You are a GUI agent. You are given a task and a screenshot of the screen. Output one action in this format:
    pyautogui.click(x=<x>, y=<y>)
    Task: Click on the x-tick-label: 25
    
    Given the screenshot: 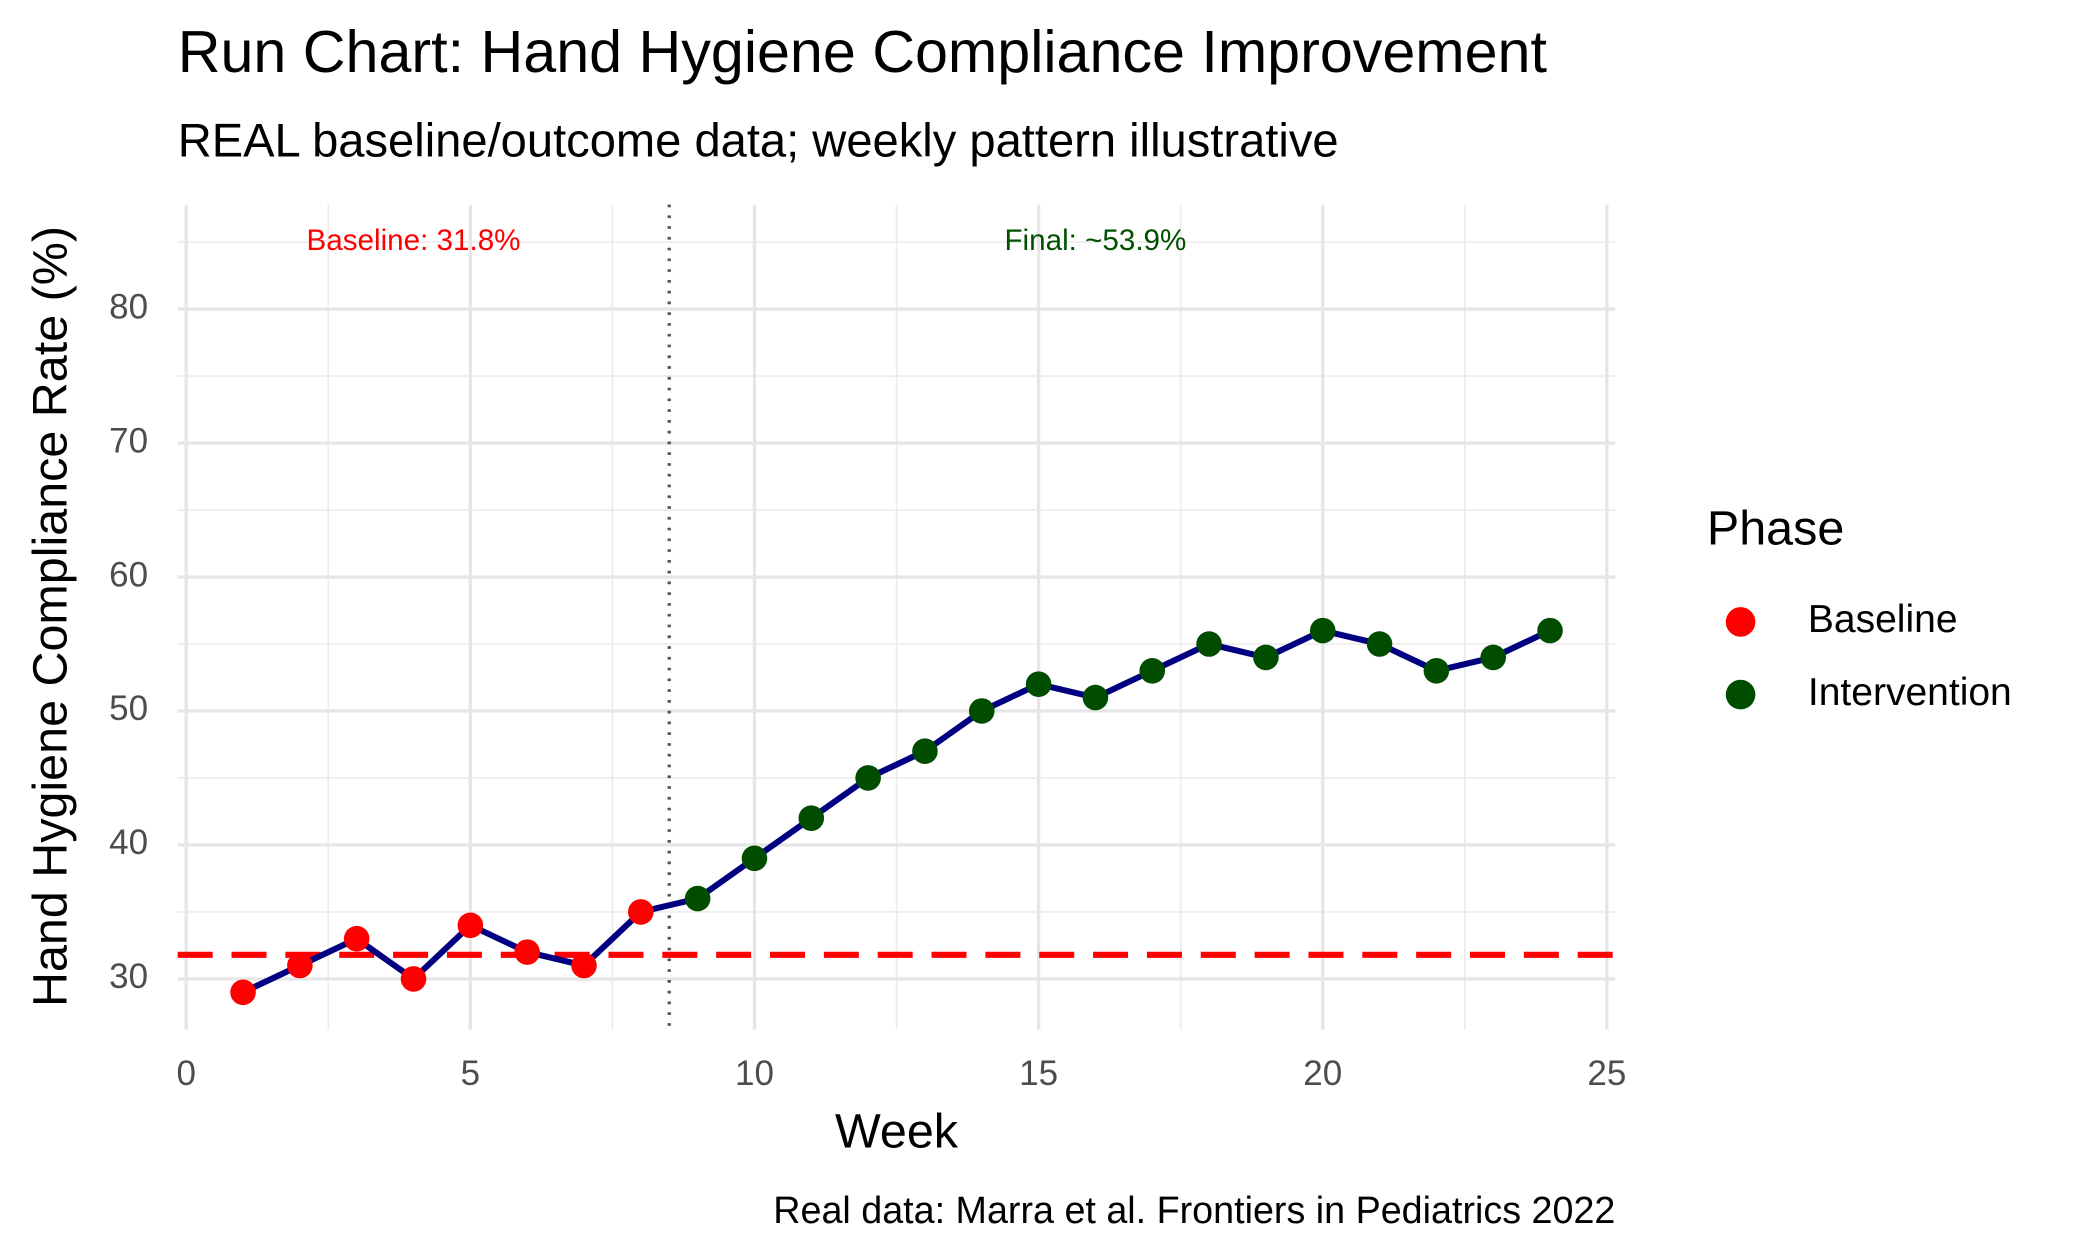 What is the action you would take?
    pyautogui.click(x=1606, y=1073)
    